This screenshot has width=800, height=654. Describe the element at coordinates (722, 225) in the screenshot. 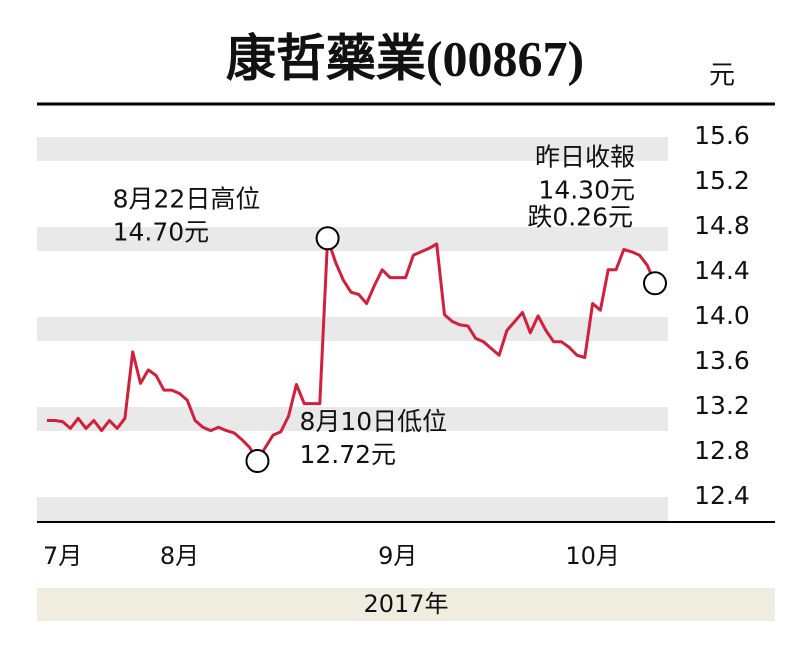

I see `y-tick-label: 14.8` at that location.